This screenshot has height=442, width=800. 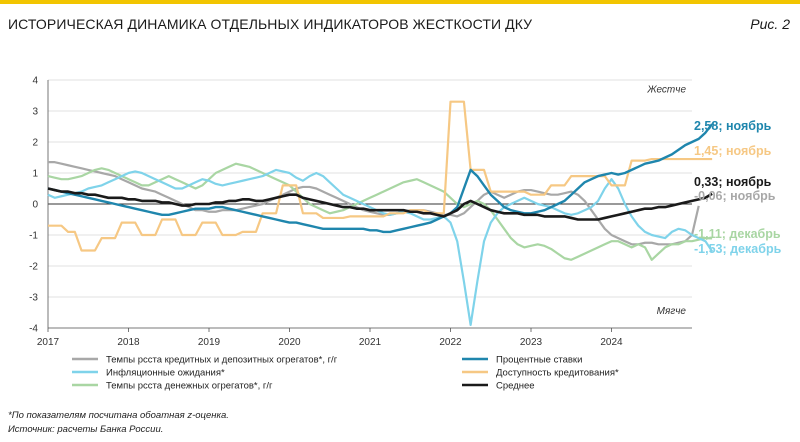 I want to click on annotation-tighter: Жестче, so click(x=666, y=89).